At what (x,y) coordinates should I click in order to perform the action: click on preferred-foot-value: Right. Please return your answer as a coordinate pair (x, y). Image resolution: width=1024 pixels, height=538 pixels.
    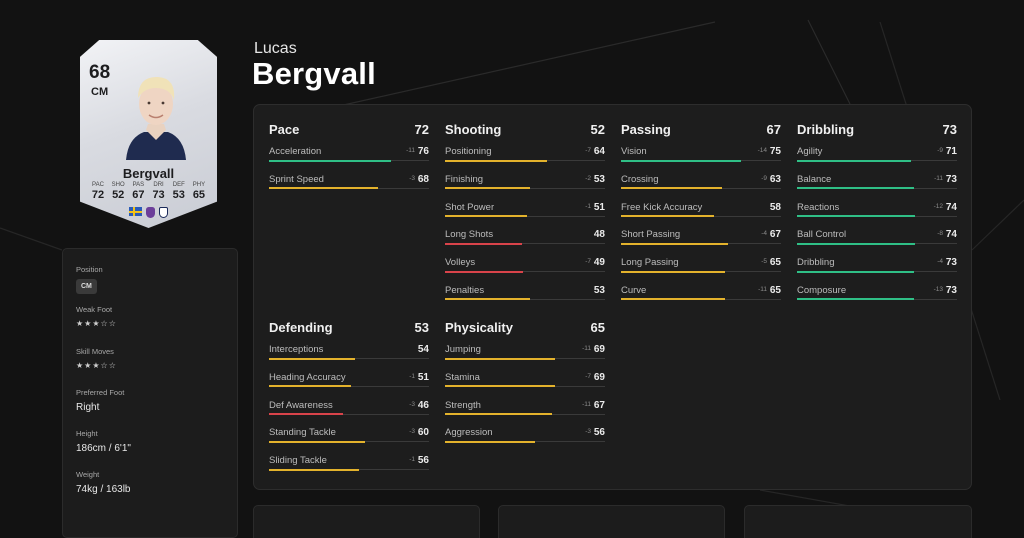
    Looking at the image, I should click on (88, 407).